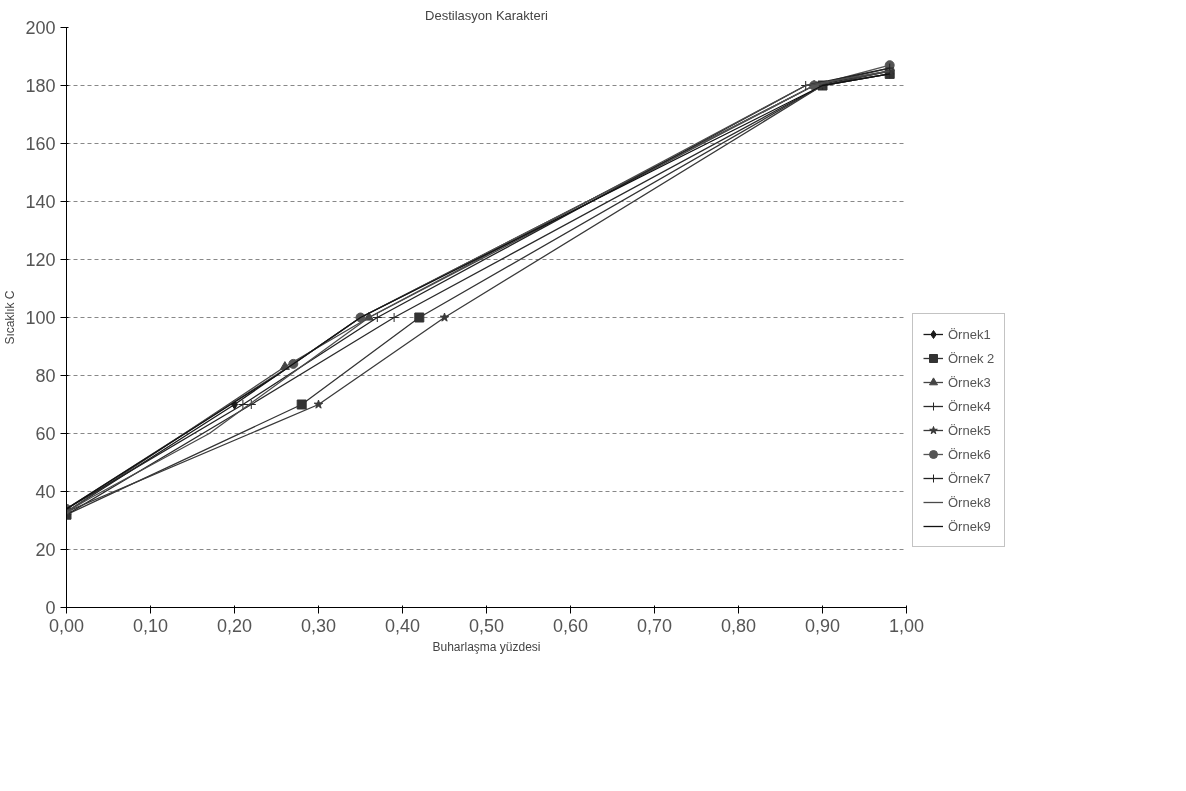 This screenshot has width=1186, height=791. What do you see at coordinates (654, 625) in the screenshot?
I see `x-tick-label: 0,70` at bounding box center [654, 625].